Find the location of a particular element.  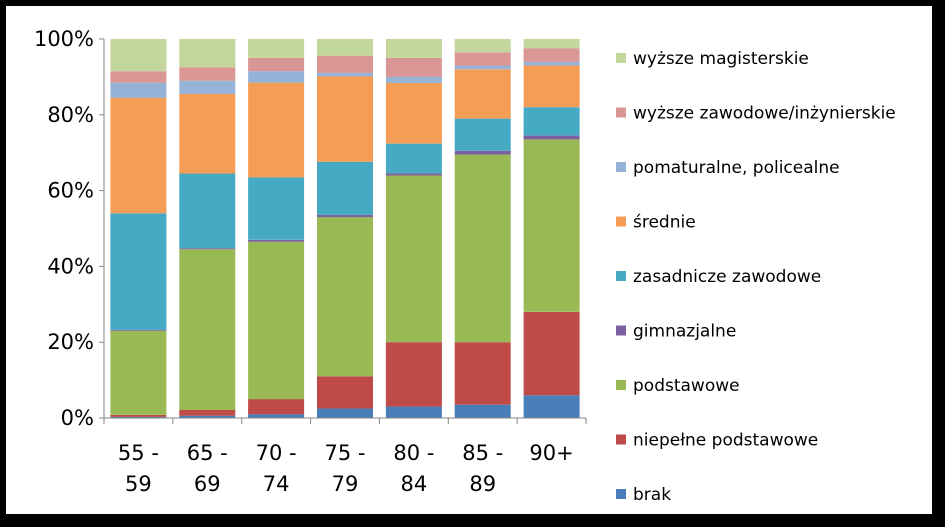

x-tick-label-line: 55 - is located at coordinates (138, 453).